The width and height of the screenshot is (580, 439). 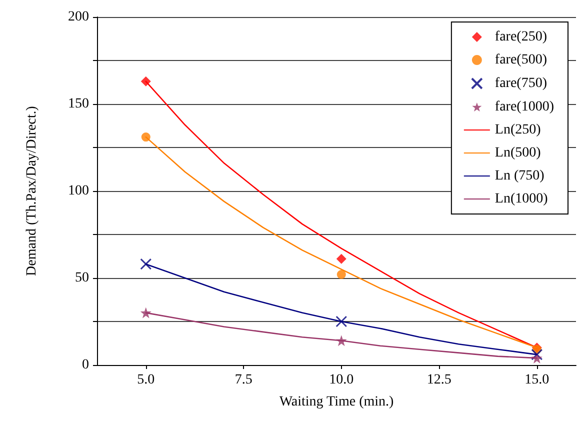 What do you see at coordinates (78, 17) in the screenshot?
I see `y-tick-label: 200` at bounding box center [78, 17].